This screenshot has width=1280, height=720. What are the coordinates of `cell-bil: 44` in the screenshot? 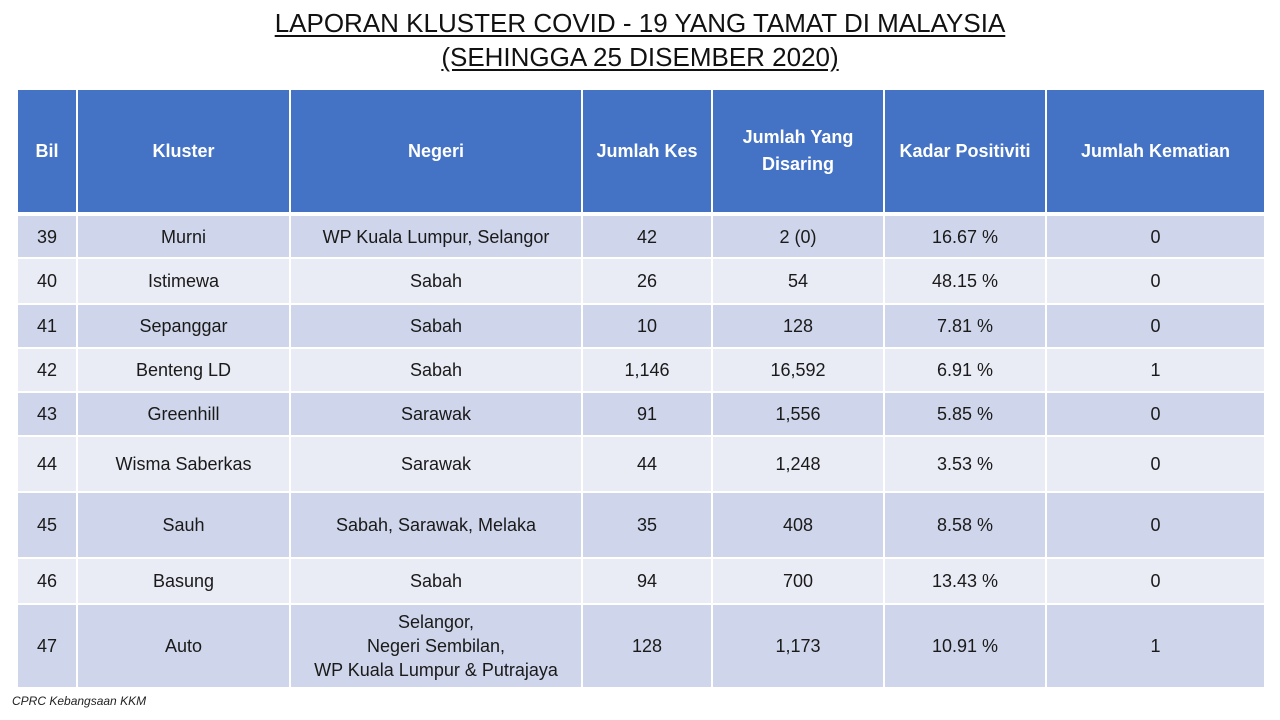 It's located at (47, 464).